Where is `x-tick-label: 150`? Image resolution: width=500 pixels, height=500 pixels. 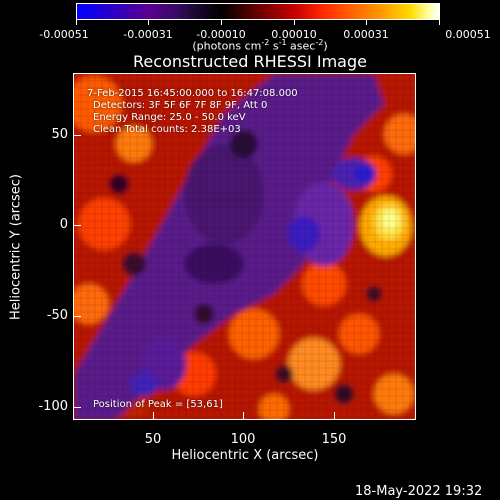 x-tick-label: 150 is located at coordinates (334, 439).